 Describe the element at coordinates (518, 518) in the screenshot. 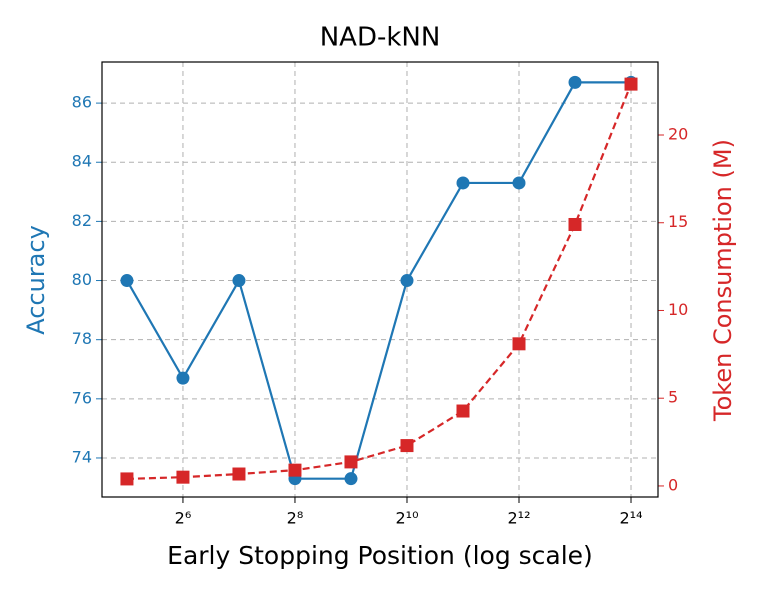

I see `x-tick-label: 2¹²` at that location.